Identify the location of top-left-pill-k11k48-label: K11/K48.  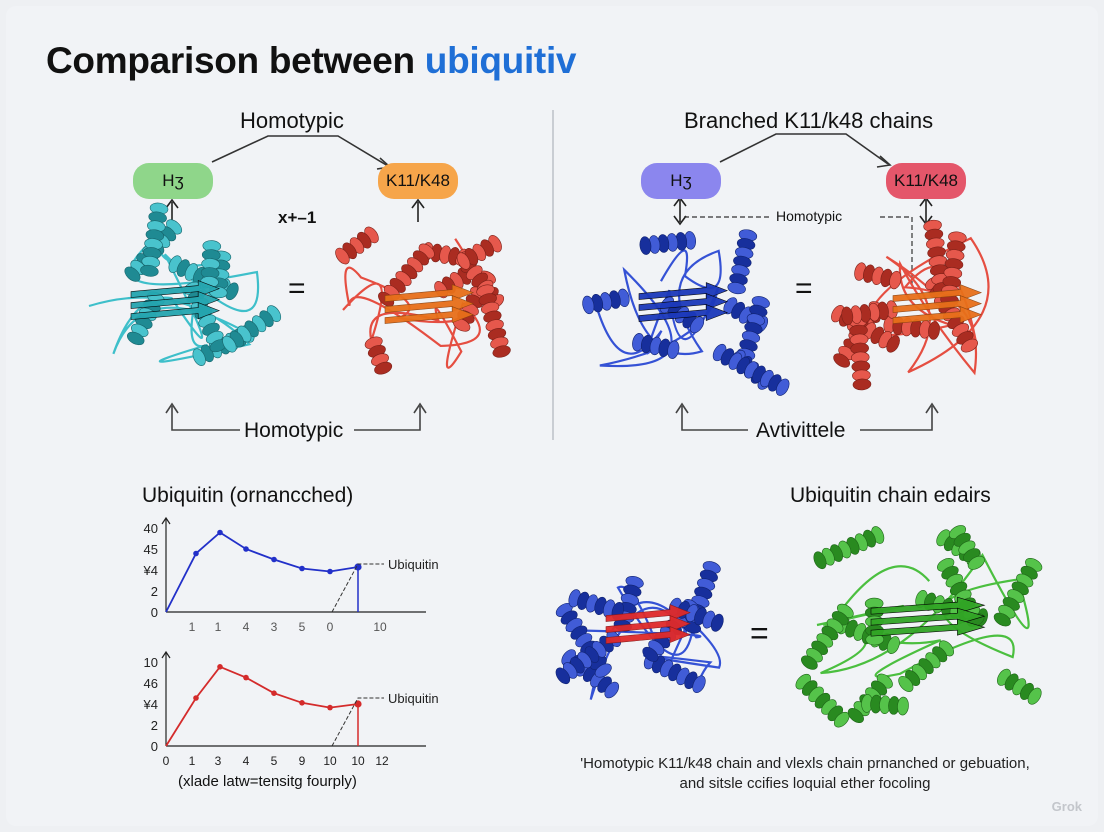
(418, 180).